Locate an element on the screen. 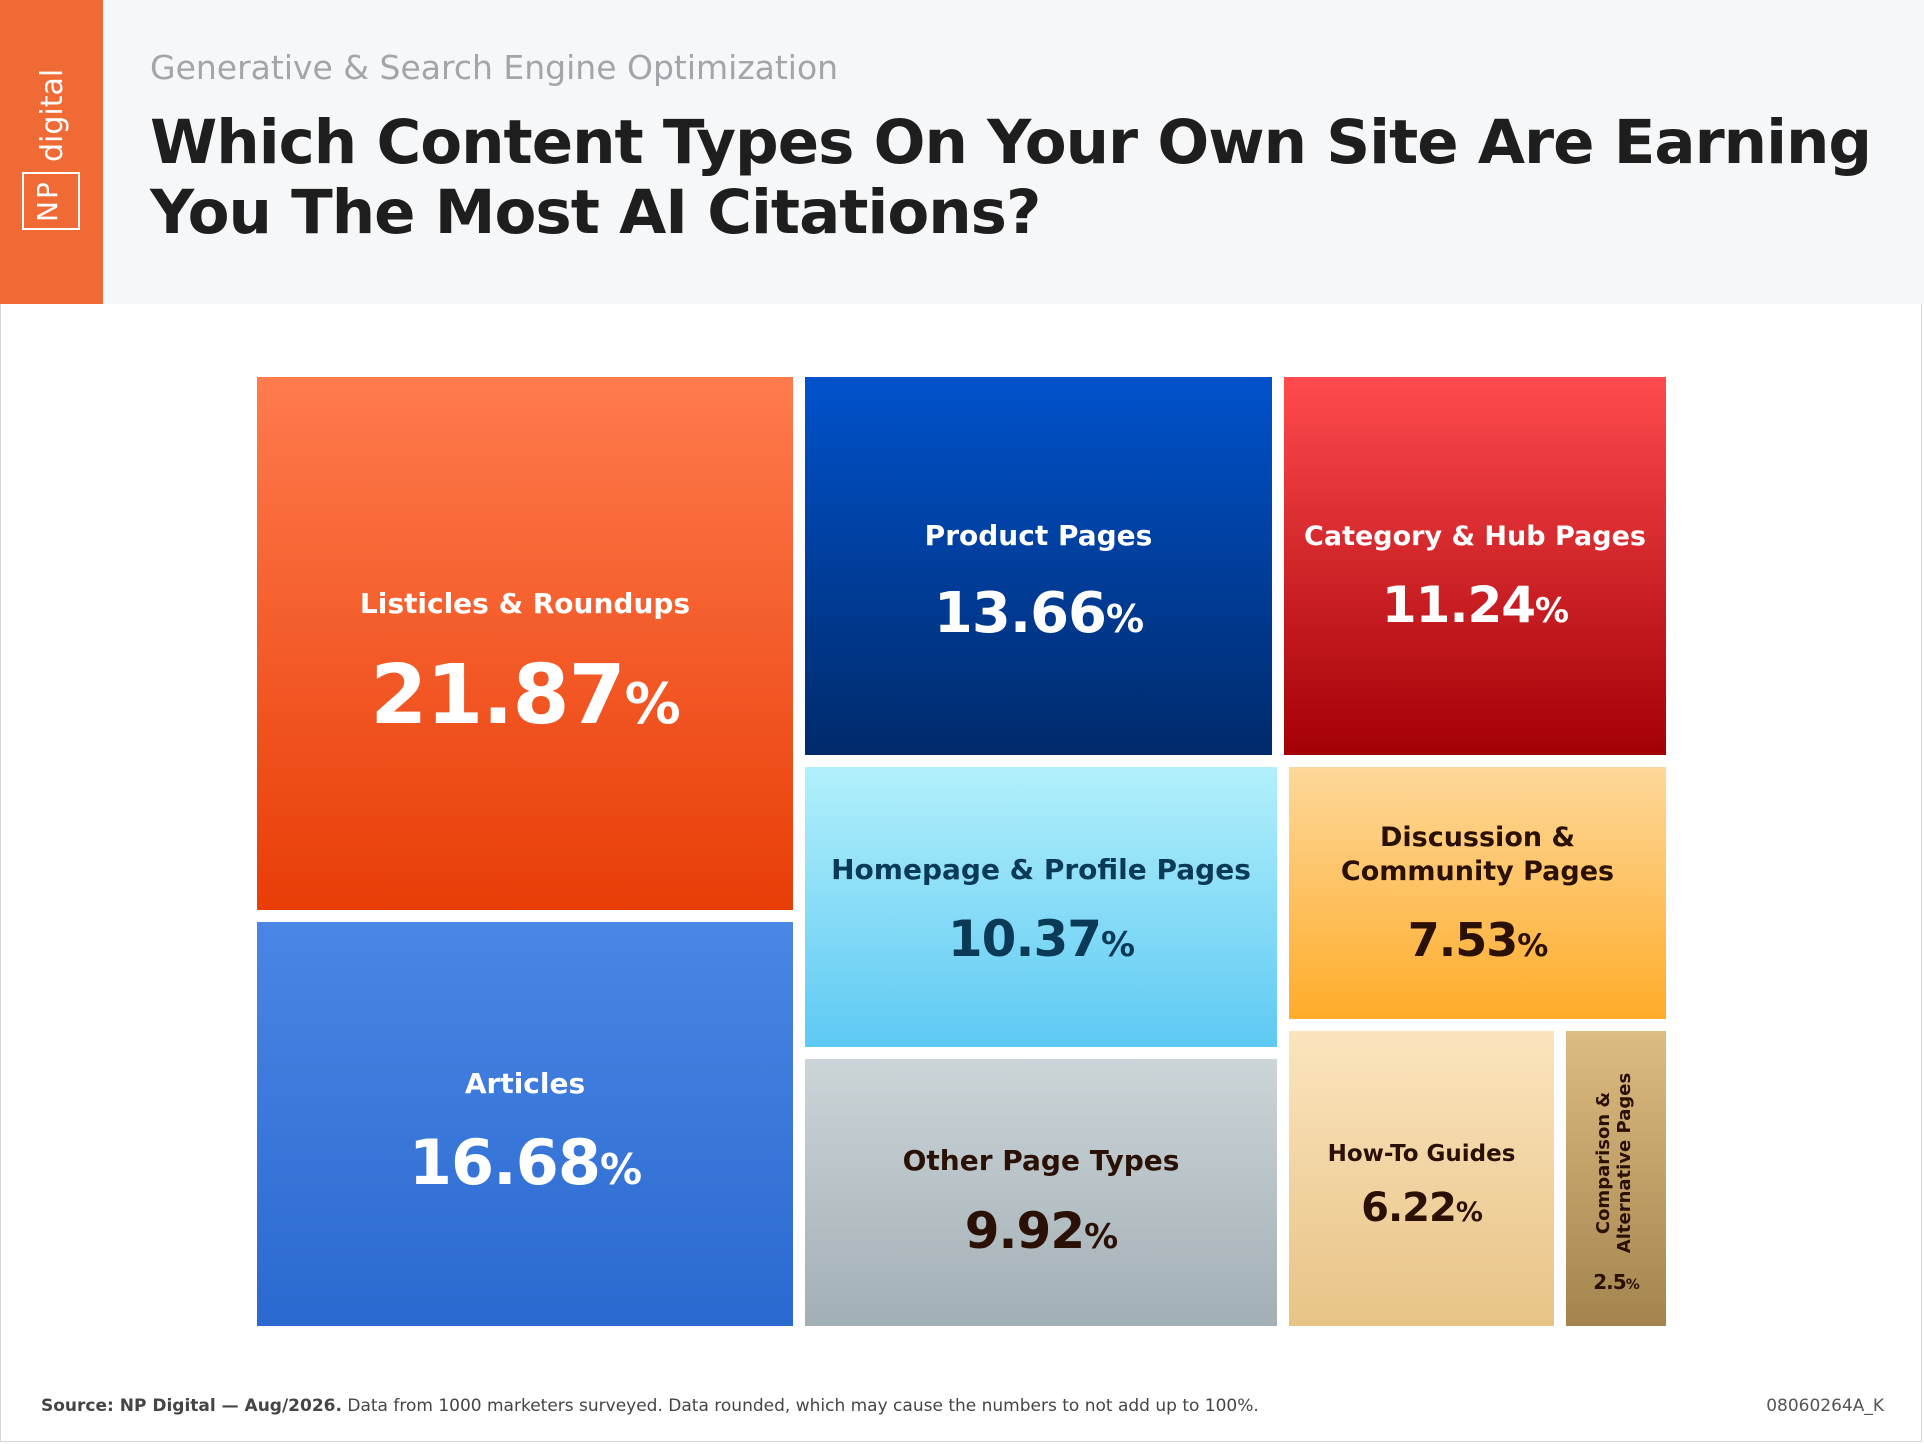  tile-value-7: 6.22% is located at coordinates (1422, 1208).